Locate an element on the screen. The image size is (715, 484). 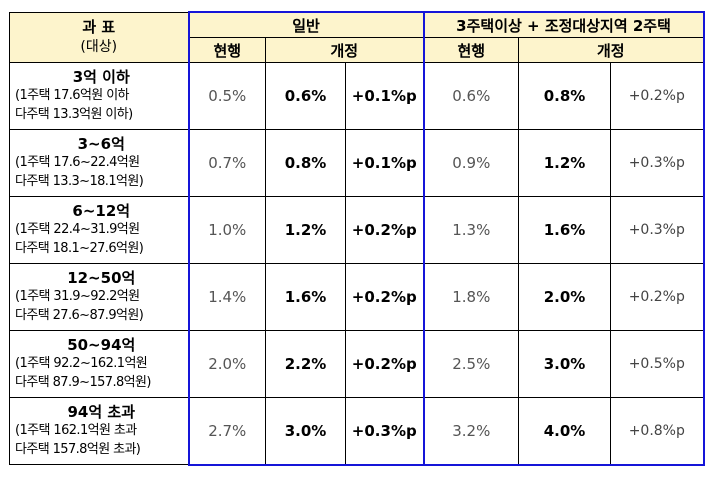
multi-current-rate: 2.5% is located at coordinates (471, 364).